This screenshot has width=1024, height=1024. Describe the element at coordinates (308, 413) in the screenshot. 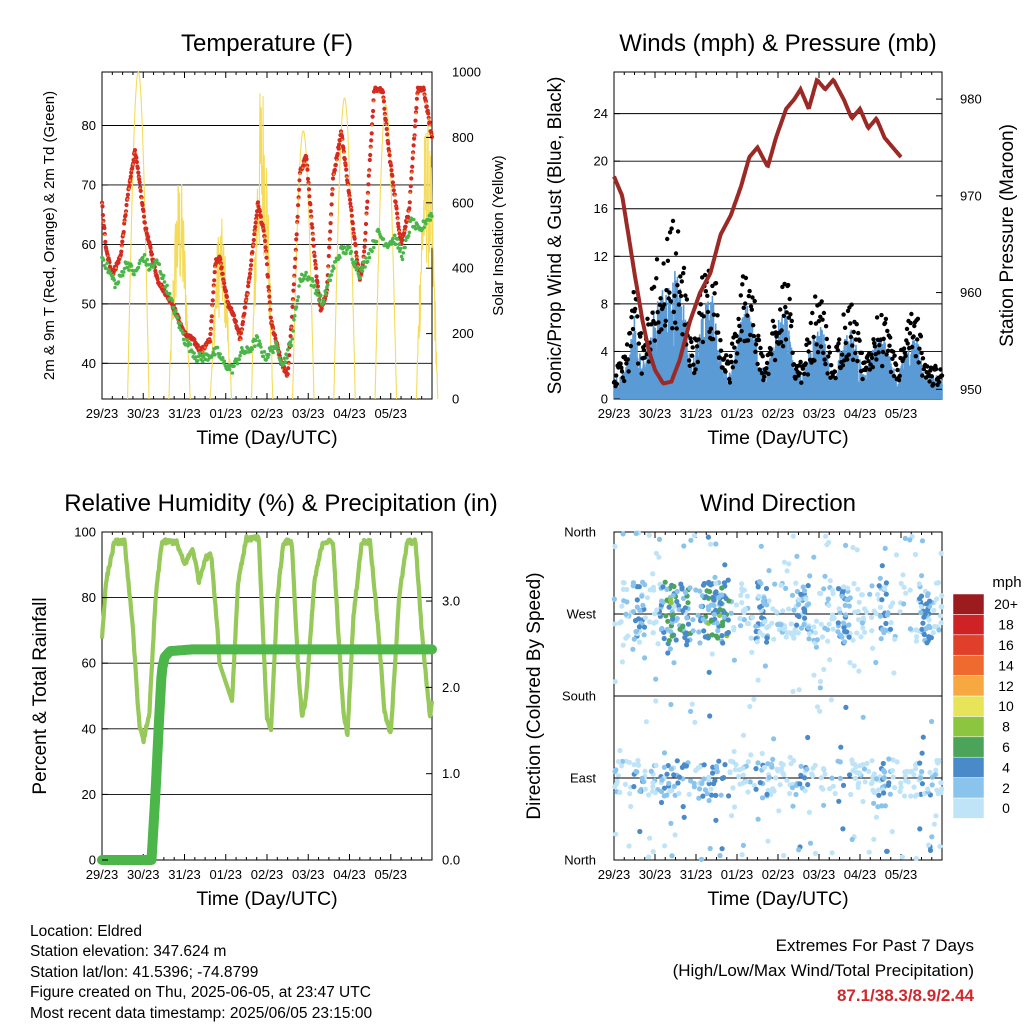

I see `x-tick-label: 03/23` at that location.